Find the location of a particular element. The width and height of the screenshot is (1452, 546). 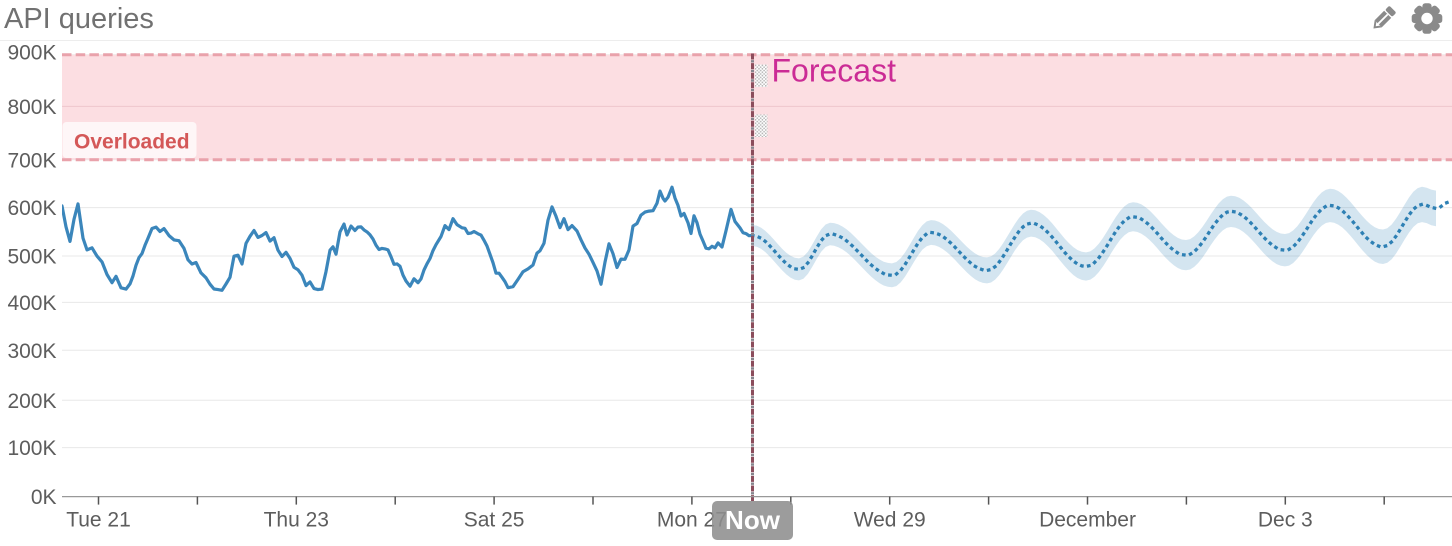

svg-text: 200K is located at coordinates (31, 401).